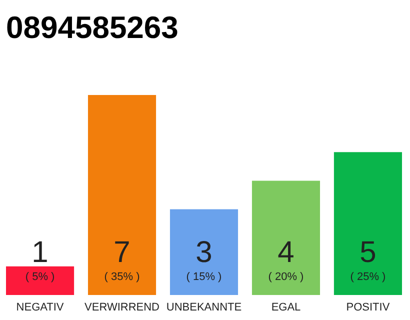 Image resolution: width=410 pixels, height=320 pixels. I want to click on data-label: 3, so click(204, 252).